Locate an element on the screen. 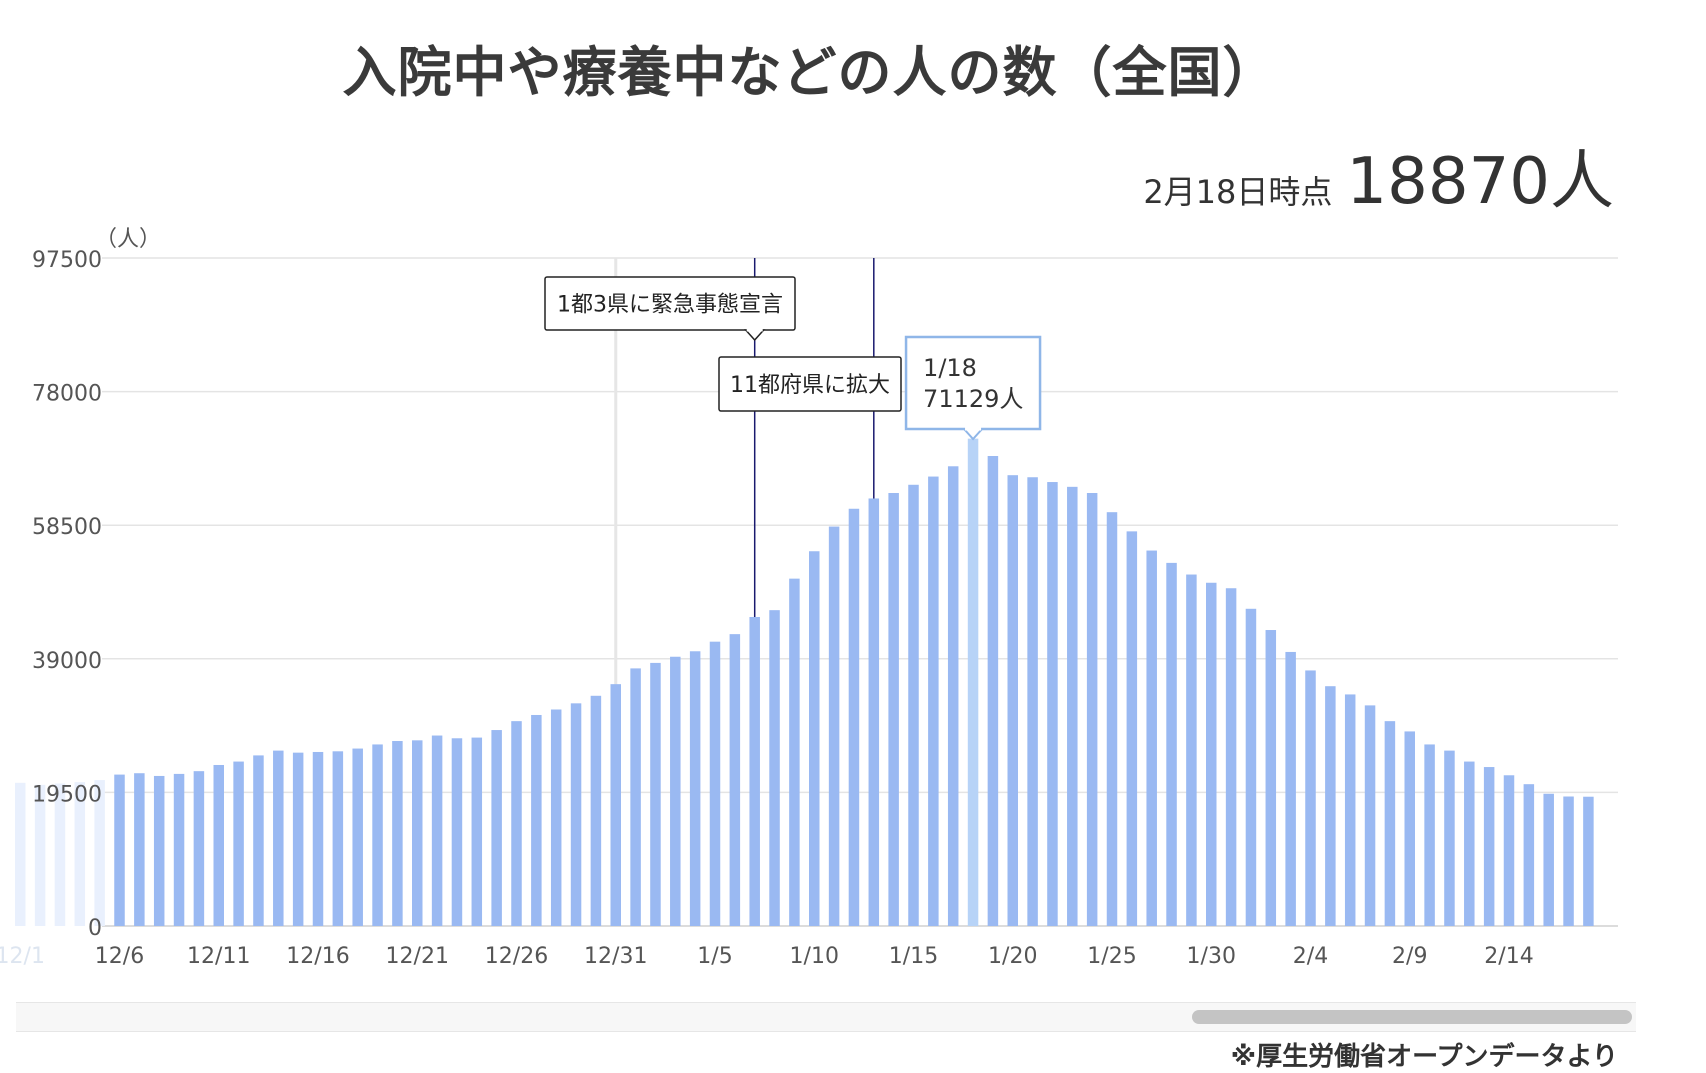 The height and width of the screenshot is (1073, 1706). bar-12/22 is located at coordinates (437, 830).